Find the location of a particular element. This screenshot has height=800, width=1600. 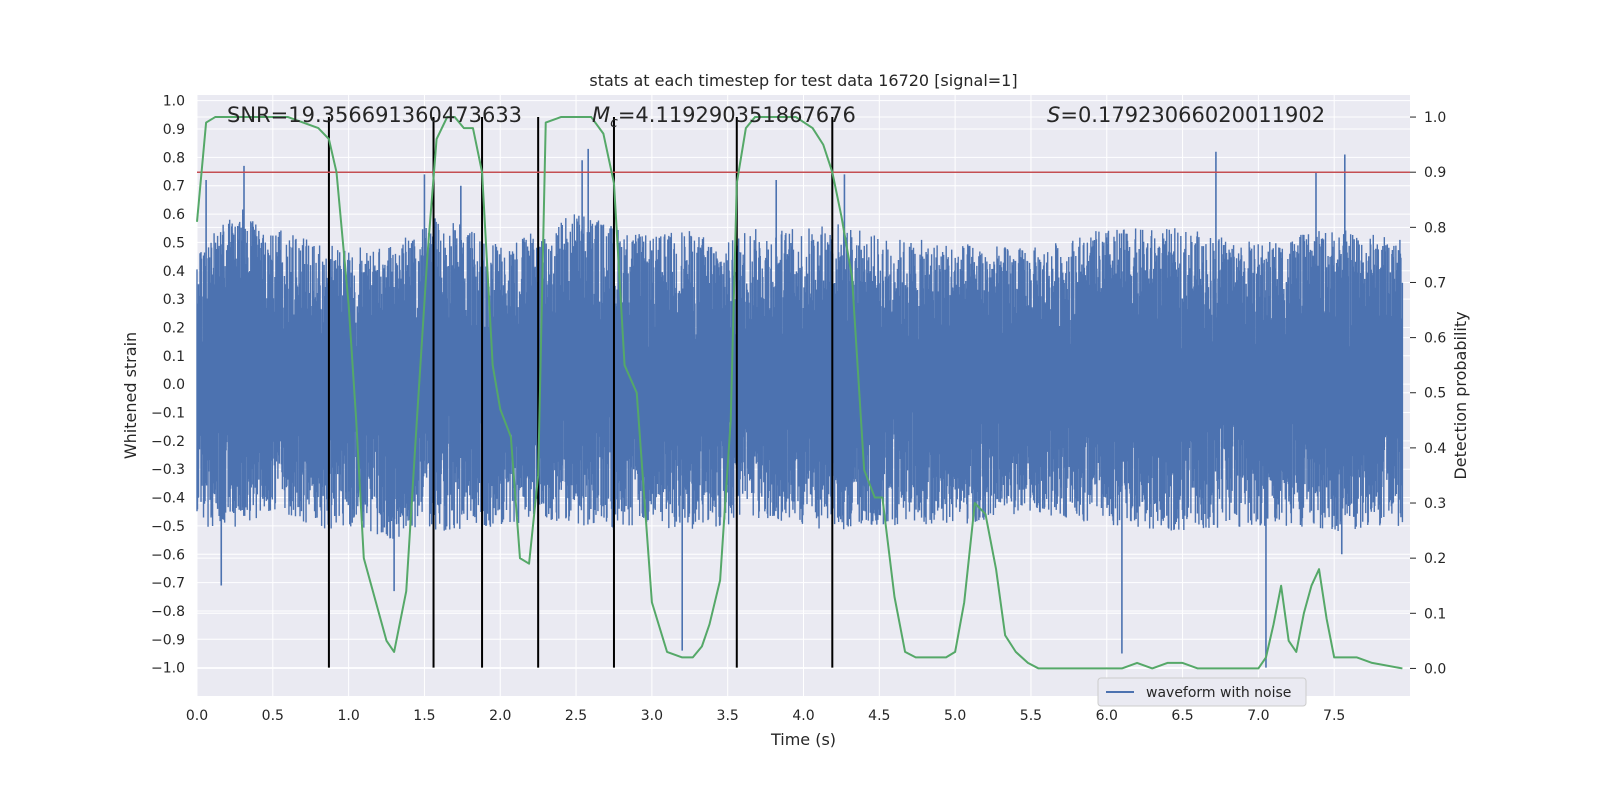

y2-tick-label: 0.1 is located at coordinates (1435, 614).